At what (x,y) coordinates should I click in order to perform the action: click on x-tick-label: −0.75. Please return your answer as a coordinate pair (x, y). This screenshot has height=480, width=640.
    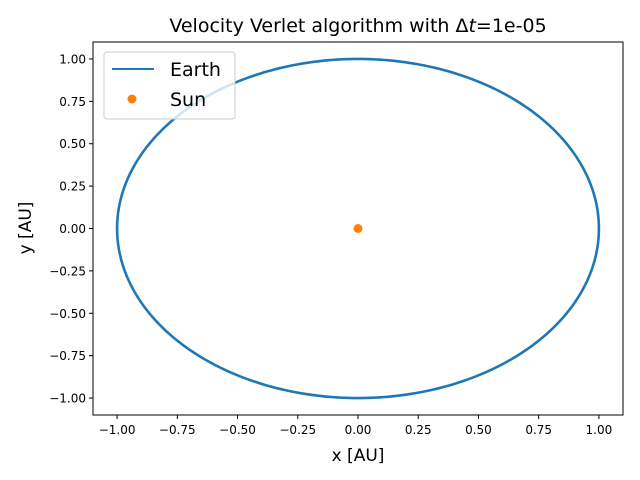
    Looking at the image, I should click on (177, 430).